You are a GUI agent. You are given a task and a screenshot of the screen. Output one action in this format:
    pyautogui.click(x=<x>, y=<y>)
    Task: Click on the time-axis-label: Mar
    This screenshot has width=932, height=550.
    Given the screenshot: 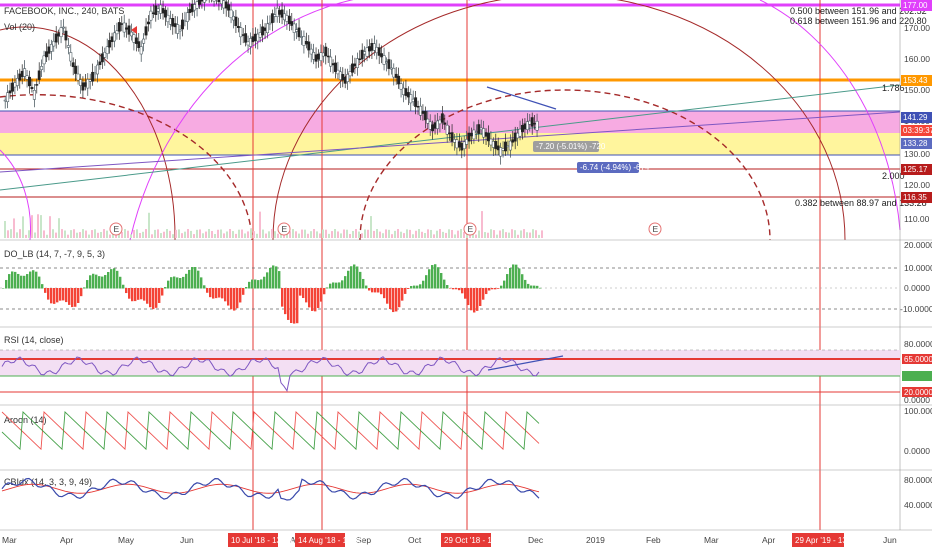 What is the action you would take?
    pyautogui.click(x=9, y=540)
    